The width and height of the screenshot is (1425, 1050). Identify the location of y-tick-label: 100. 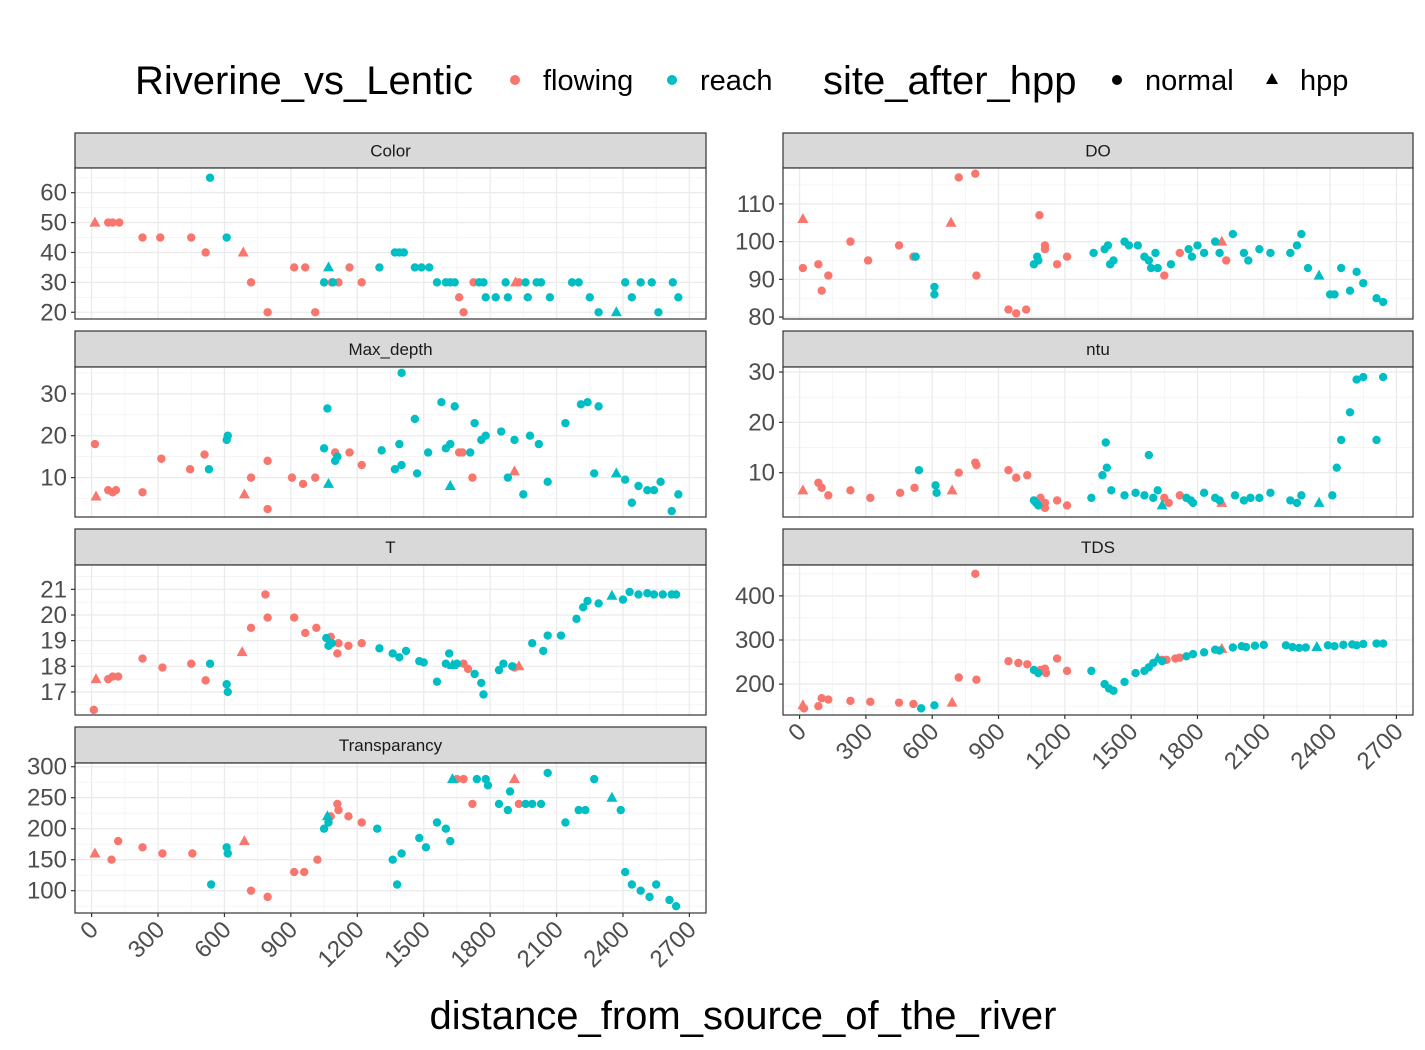
(755, 242).